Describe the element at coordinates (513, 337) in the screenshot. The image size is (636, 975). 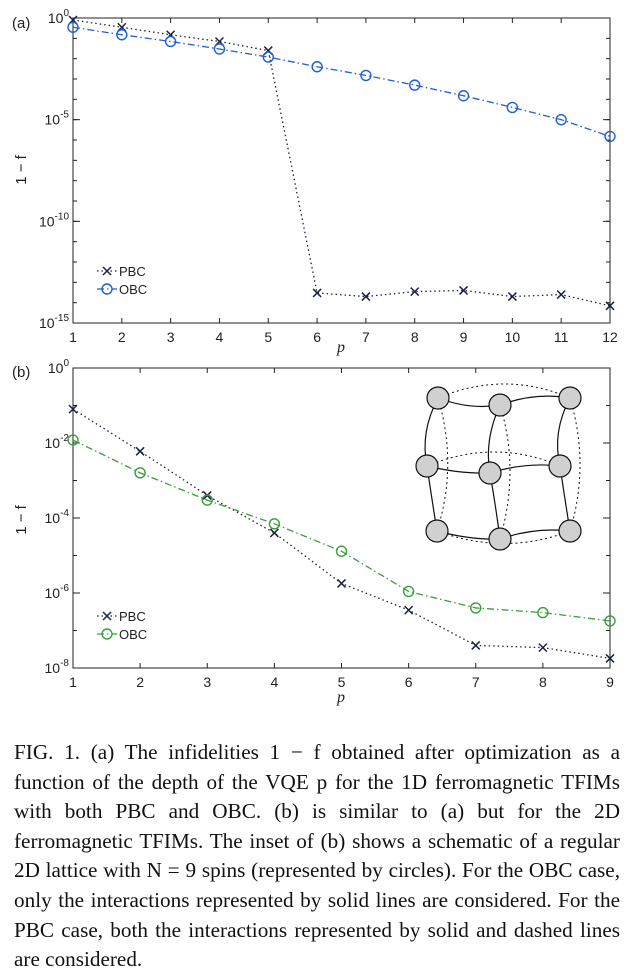
I see `x-tick-label: 10` at that location.